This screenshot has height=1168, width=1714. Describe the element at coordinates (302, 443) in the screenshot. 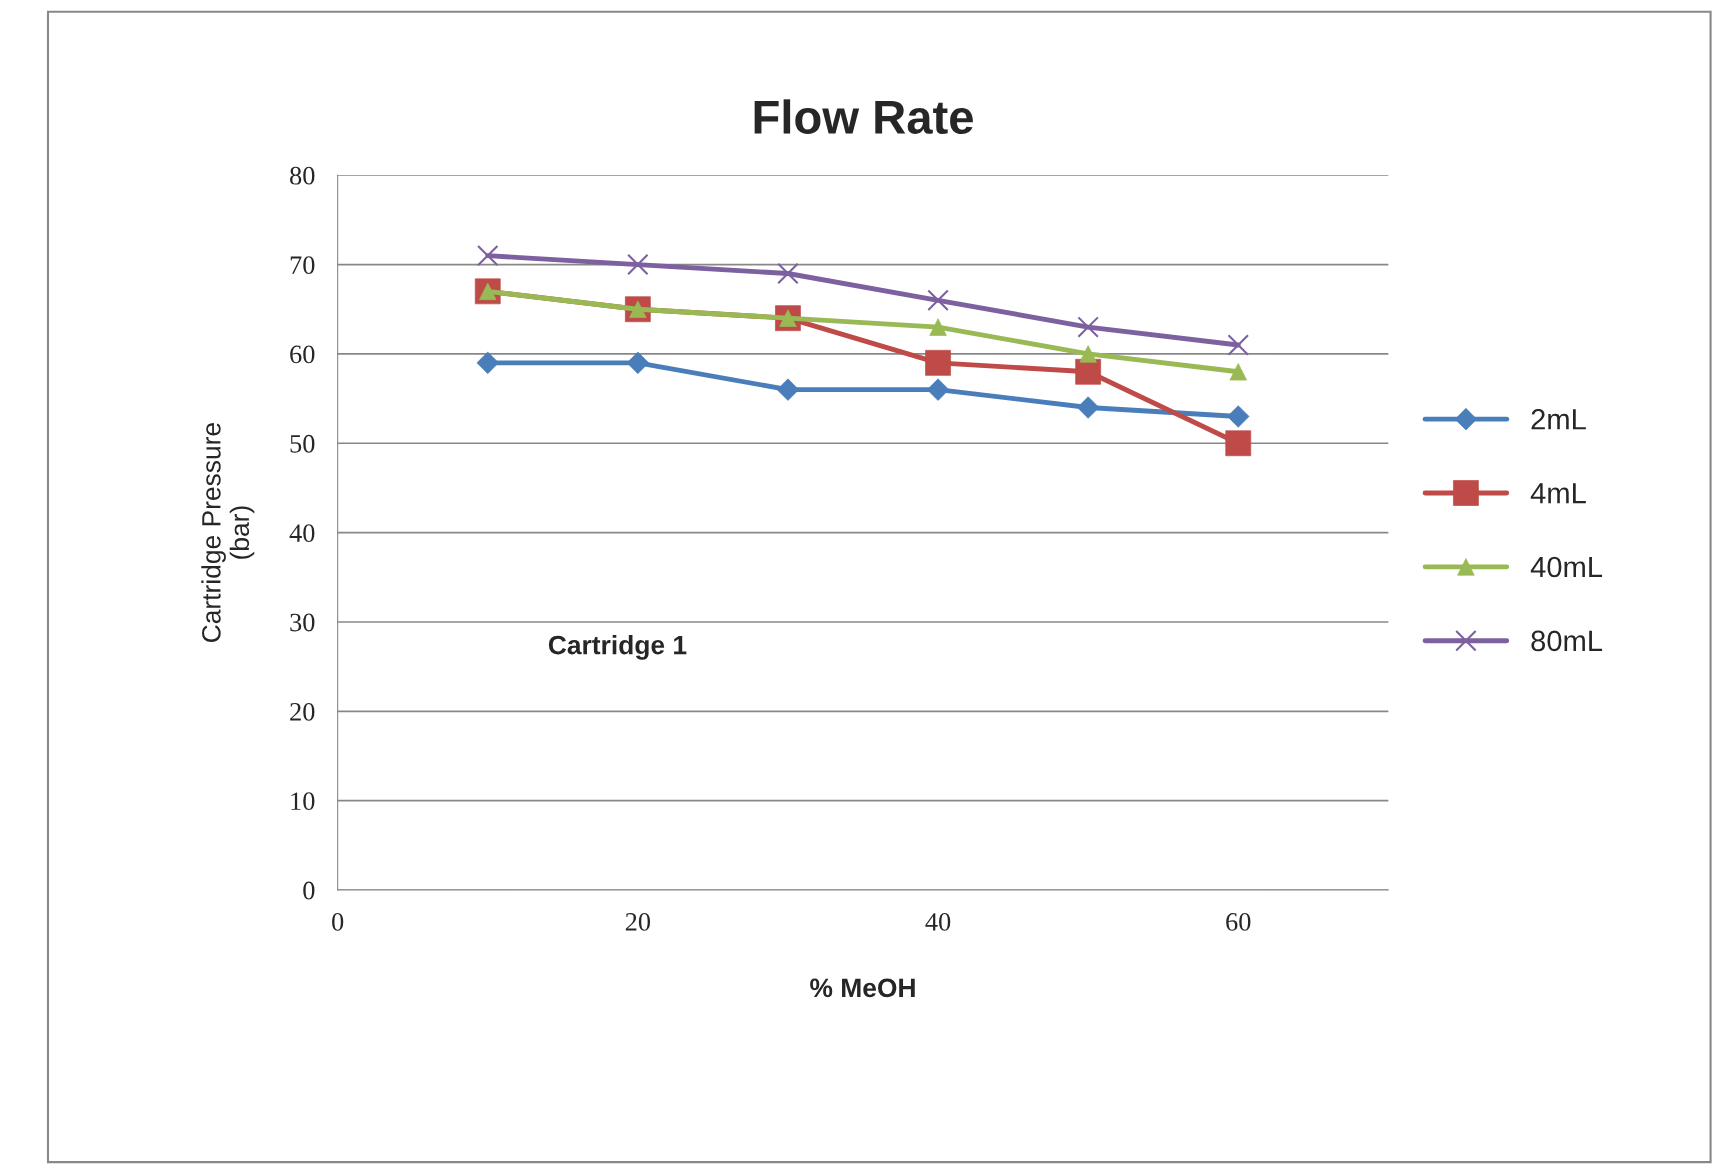

I see `y-tick-label: 50` at that location.